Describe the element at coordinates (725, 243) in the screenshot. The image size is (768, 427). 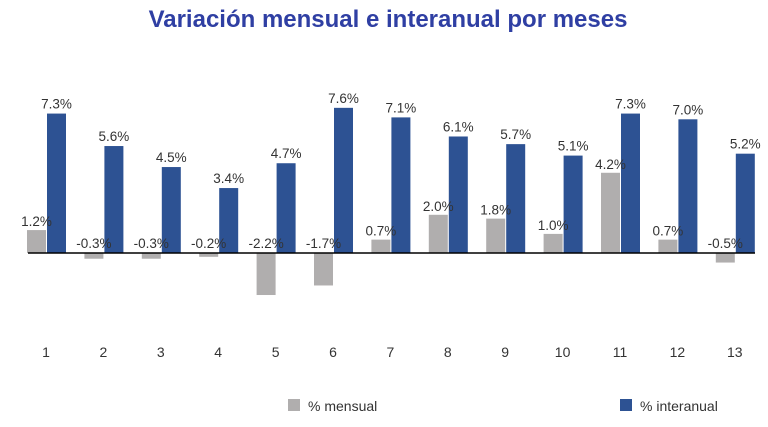
I see `data-label-mensual-13: -0.5%` at that location.